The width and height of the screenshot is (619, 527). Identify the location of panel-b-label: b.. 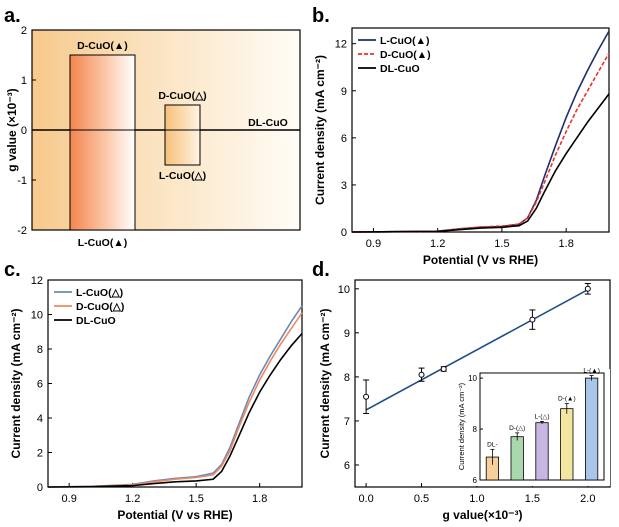
(321, 16).